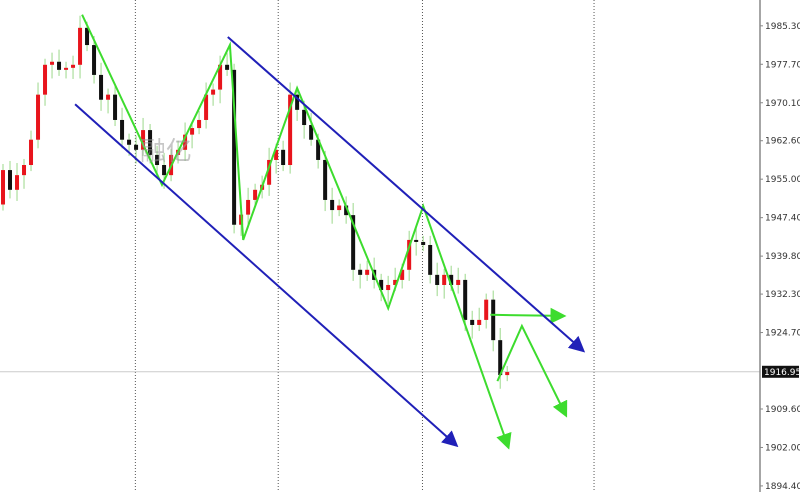 The image size is (800, 492). I want to click on price-tick-label: 1947.40, so click(782, 219).